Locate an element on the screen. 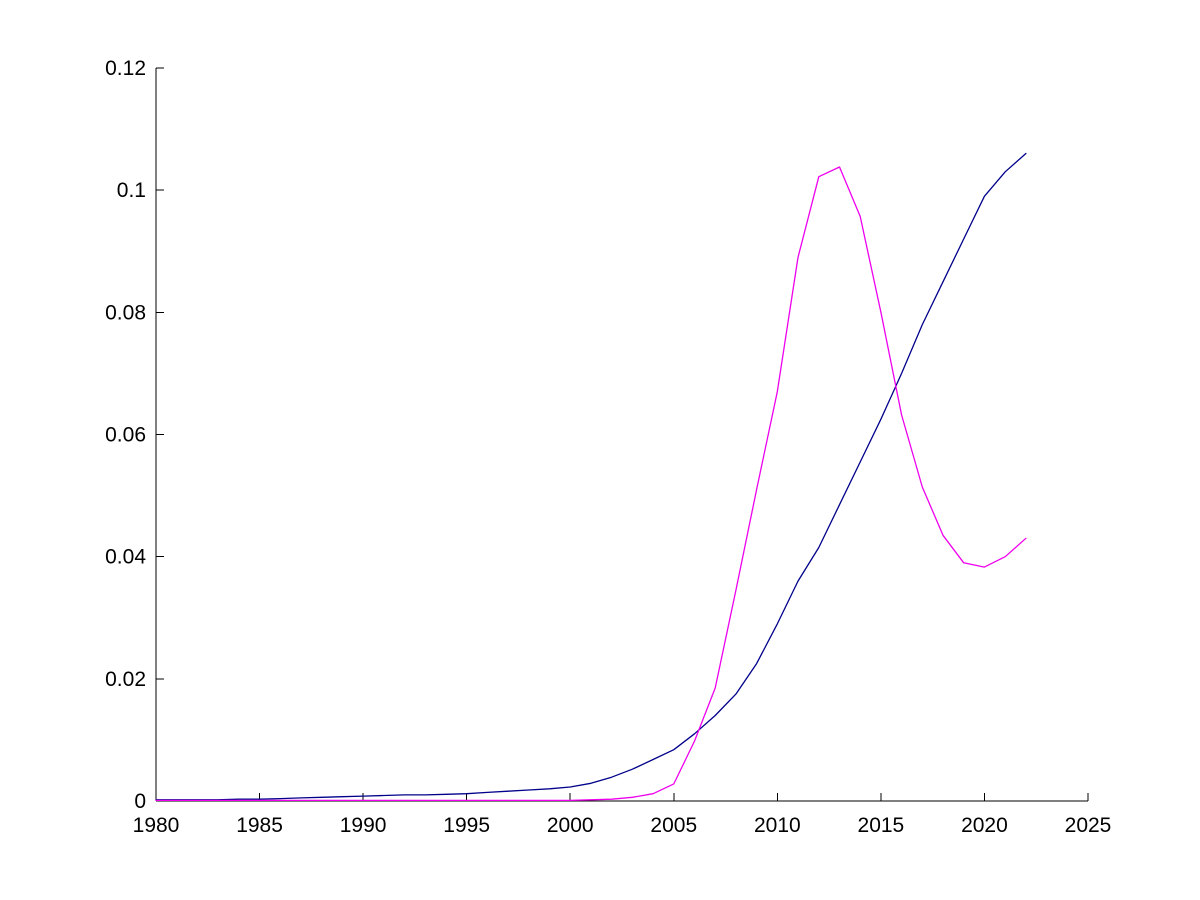  x-tick-label: 1985 is located at coordinates (259, 825).